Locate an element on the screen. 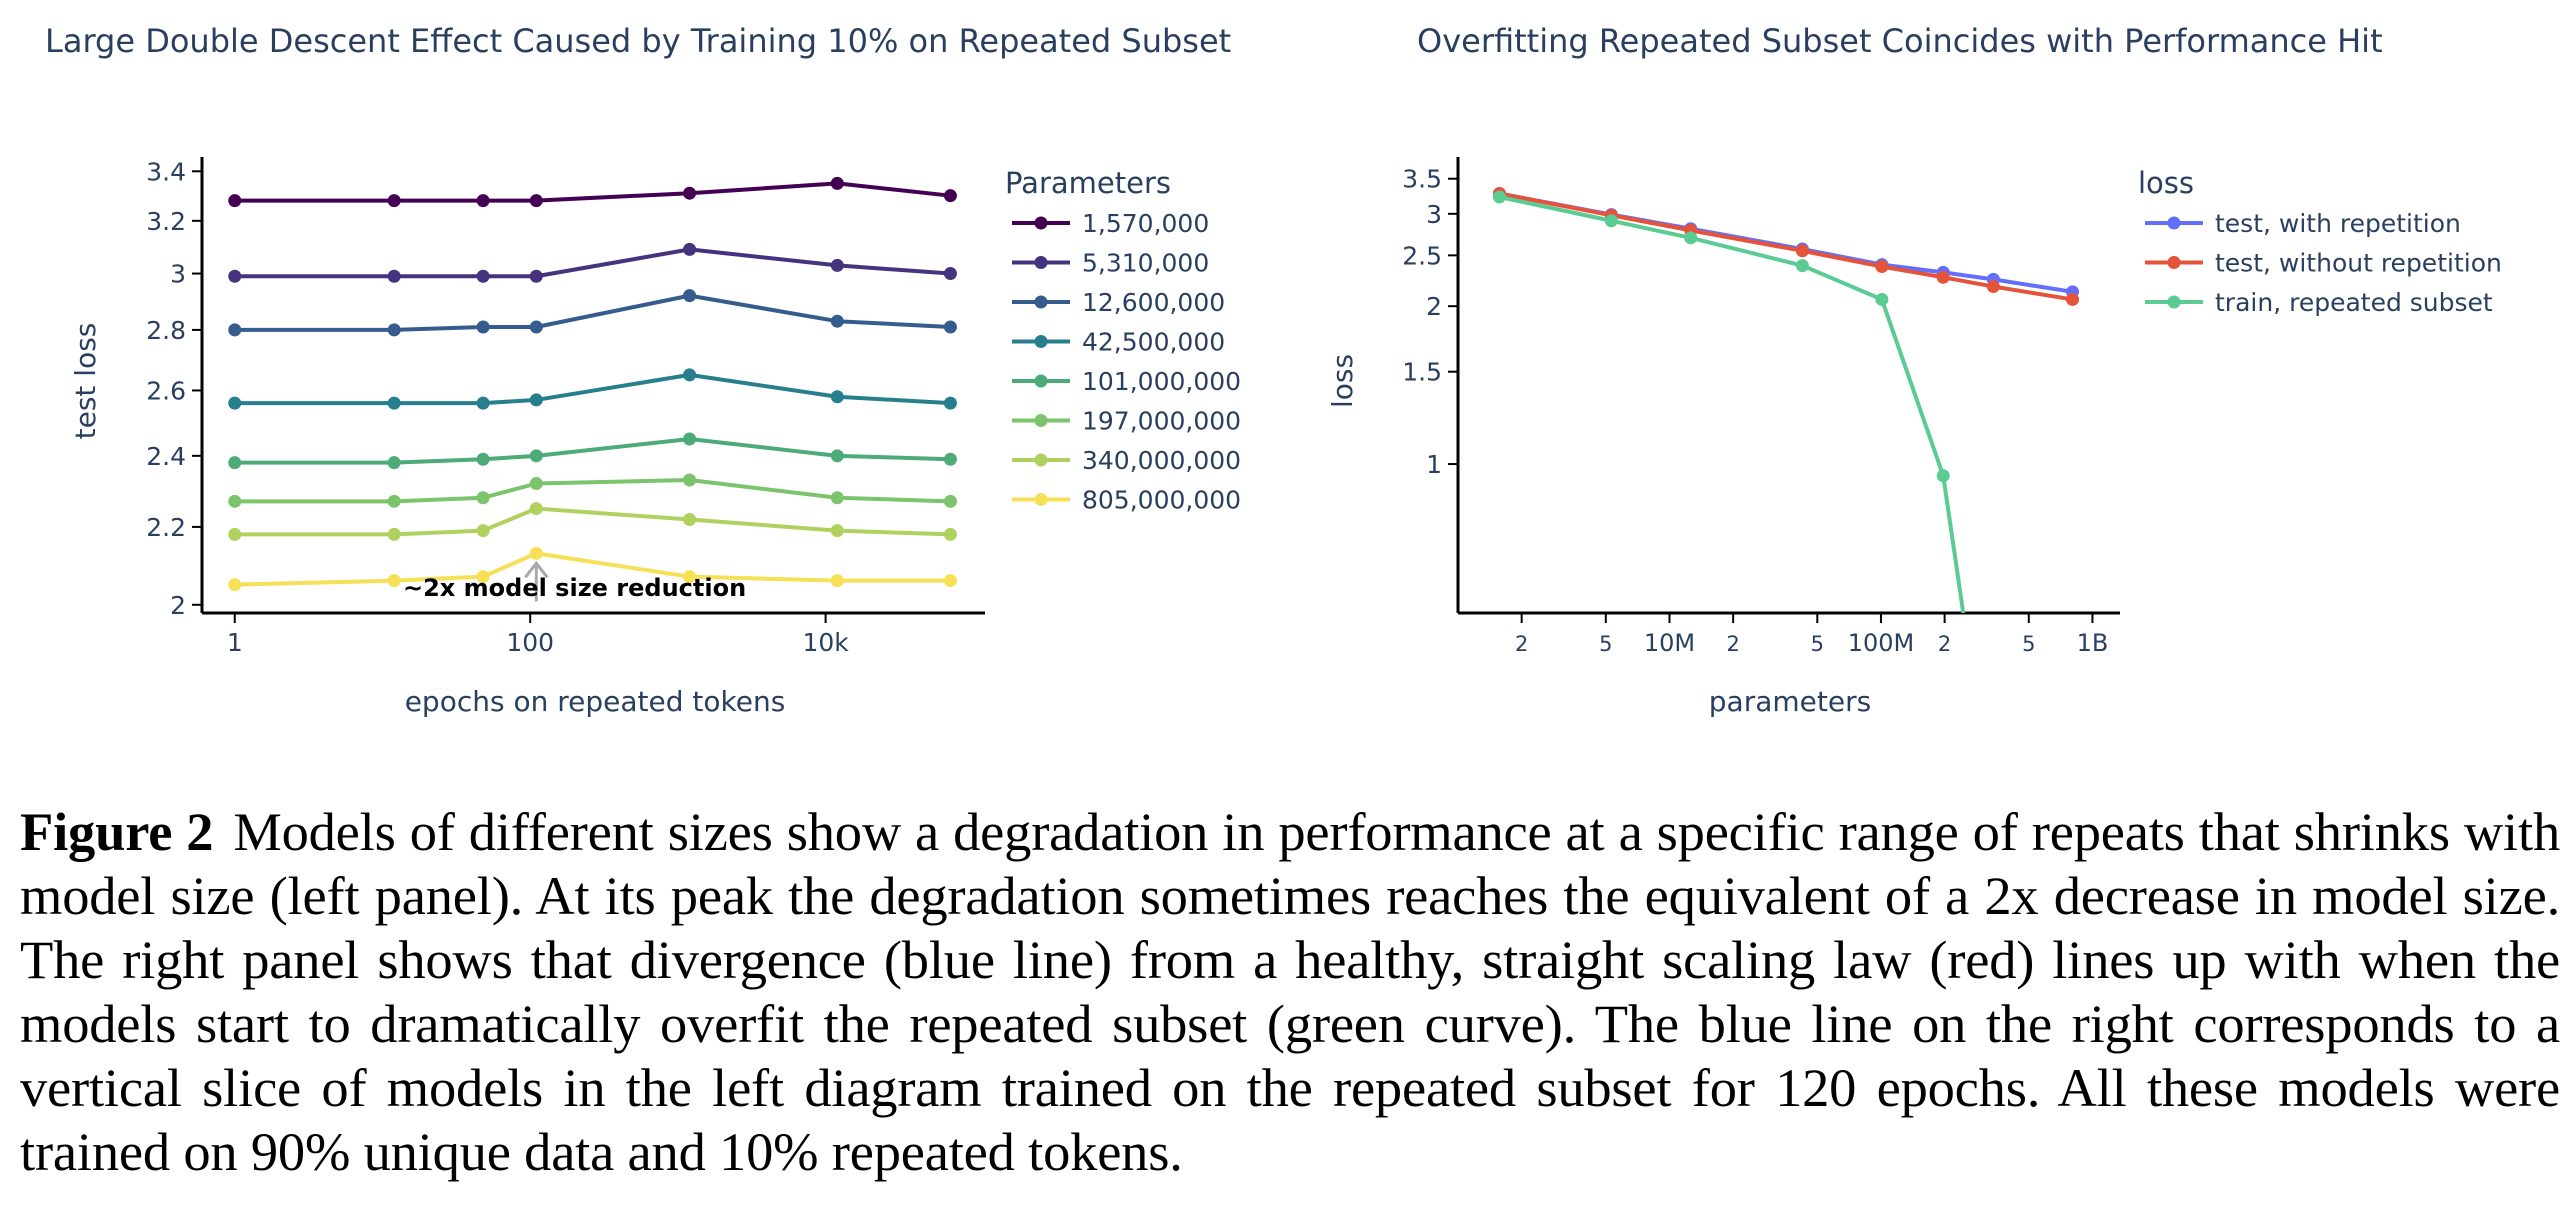  x-tick-label: 1B is located at coordinates (2093, 643).